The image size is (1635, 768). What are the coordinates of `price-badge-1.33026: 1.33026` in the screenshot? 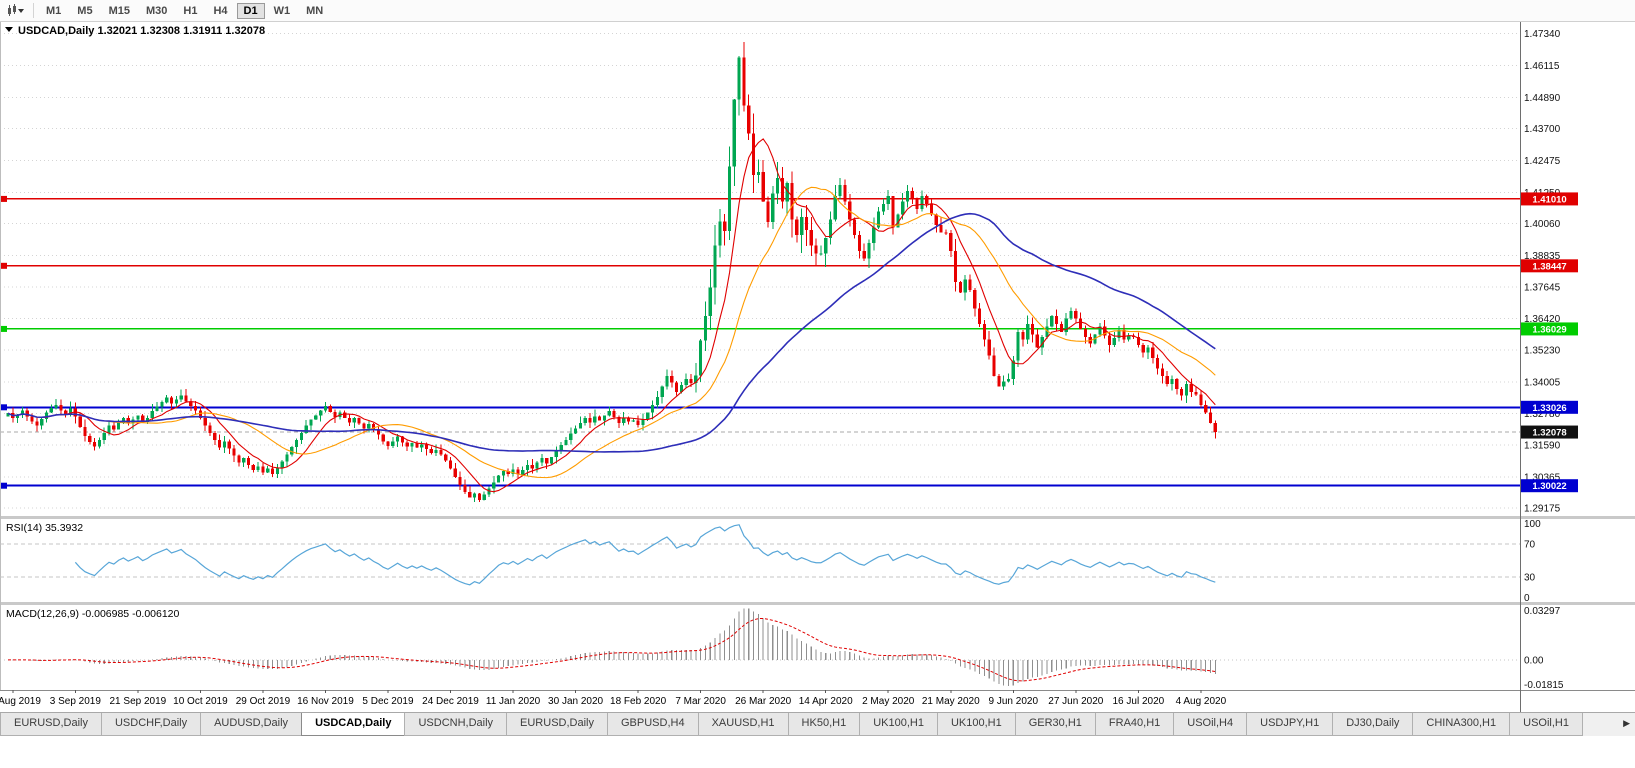 It's located at (1549, 407).